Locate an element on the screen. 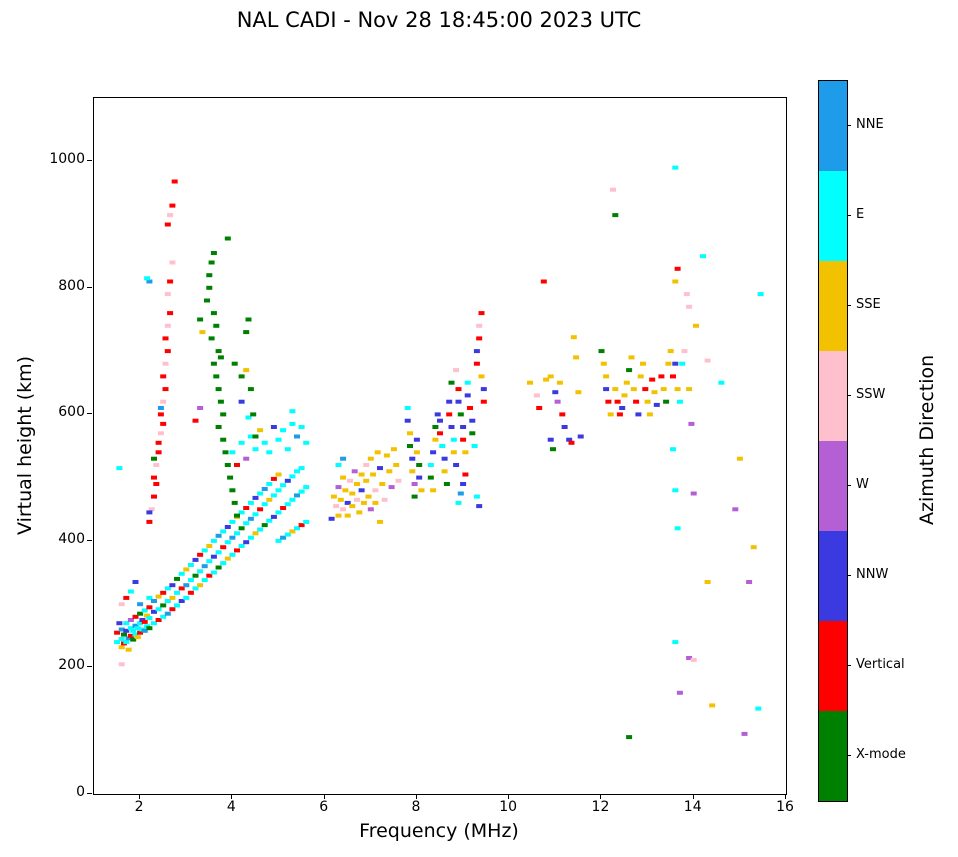  y-axis-label: Virtual height (km) is located at coordinates (25, 445).